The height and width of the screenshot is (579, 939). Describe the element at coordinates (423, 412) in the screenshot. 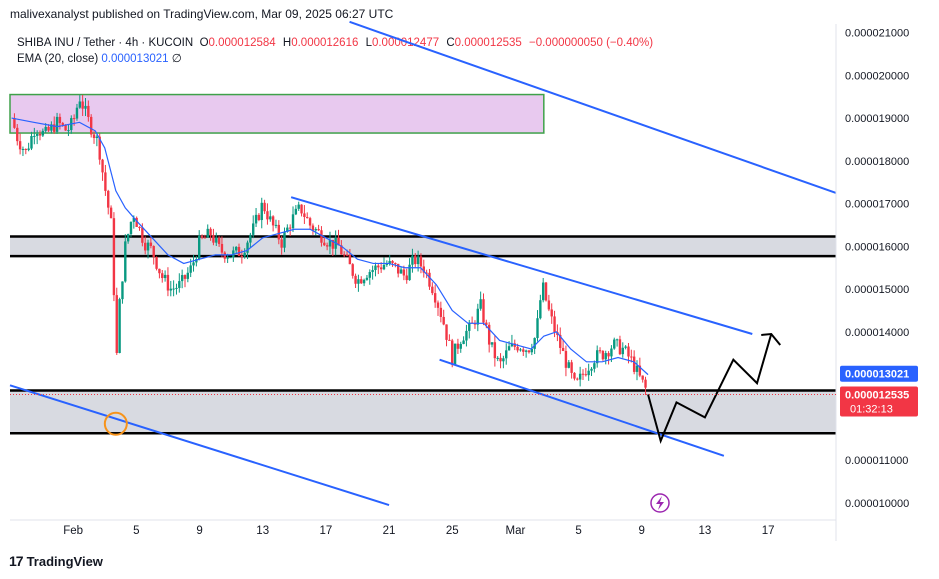

I see `support-zone` at that location.